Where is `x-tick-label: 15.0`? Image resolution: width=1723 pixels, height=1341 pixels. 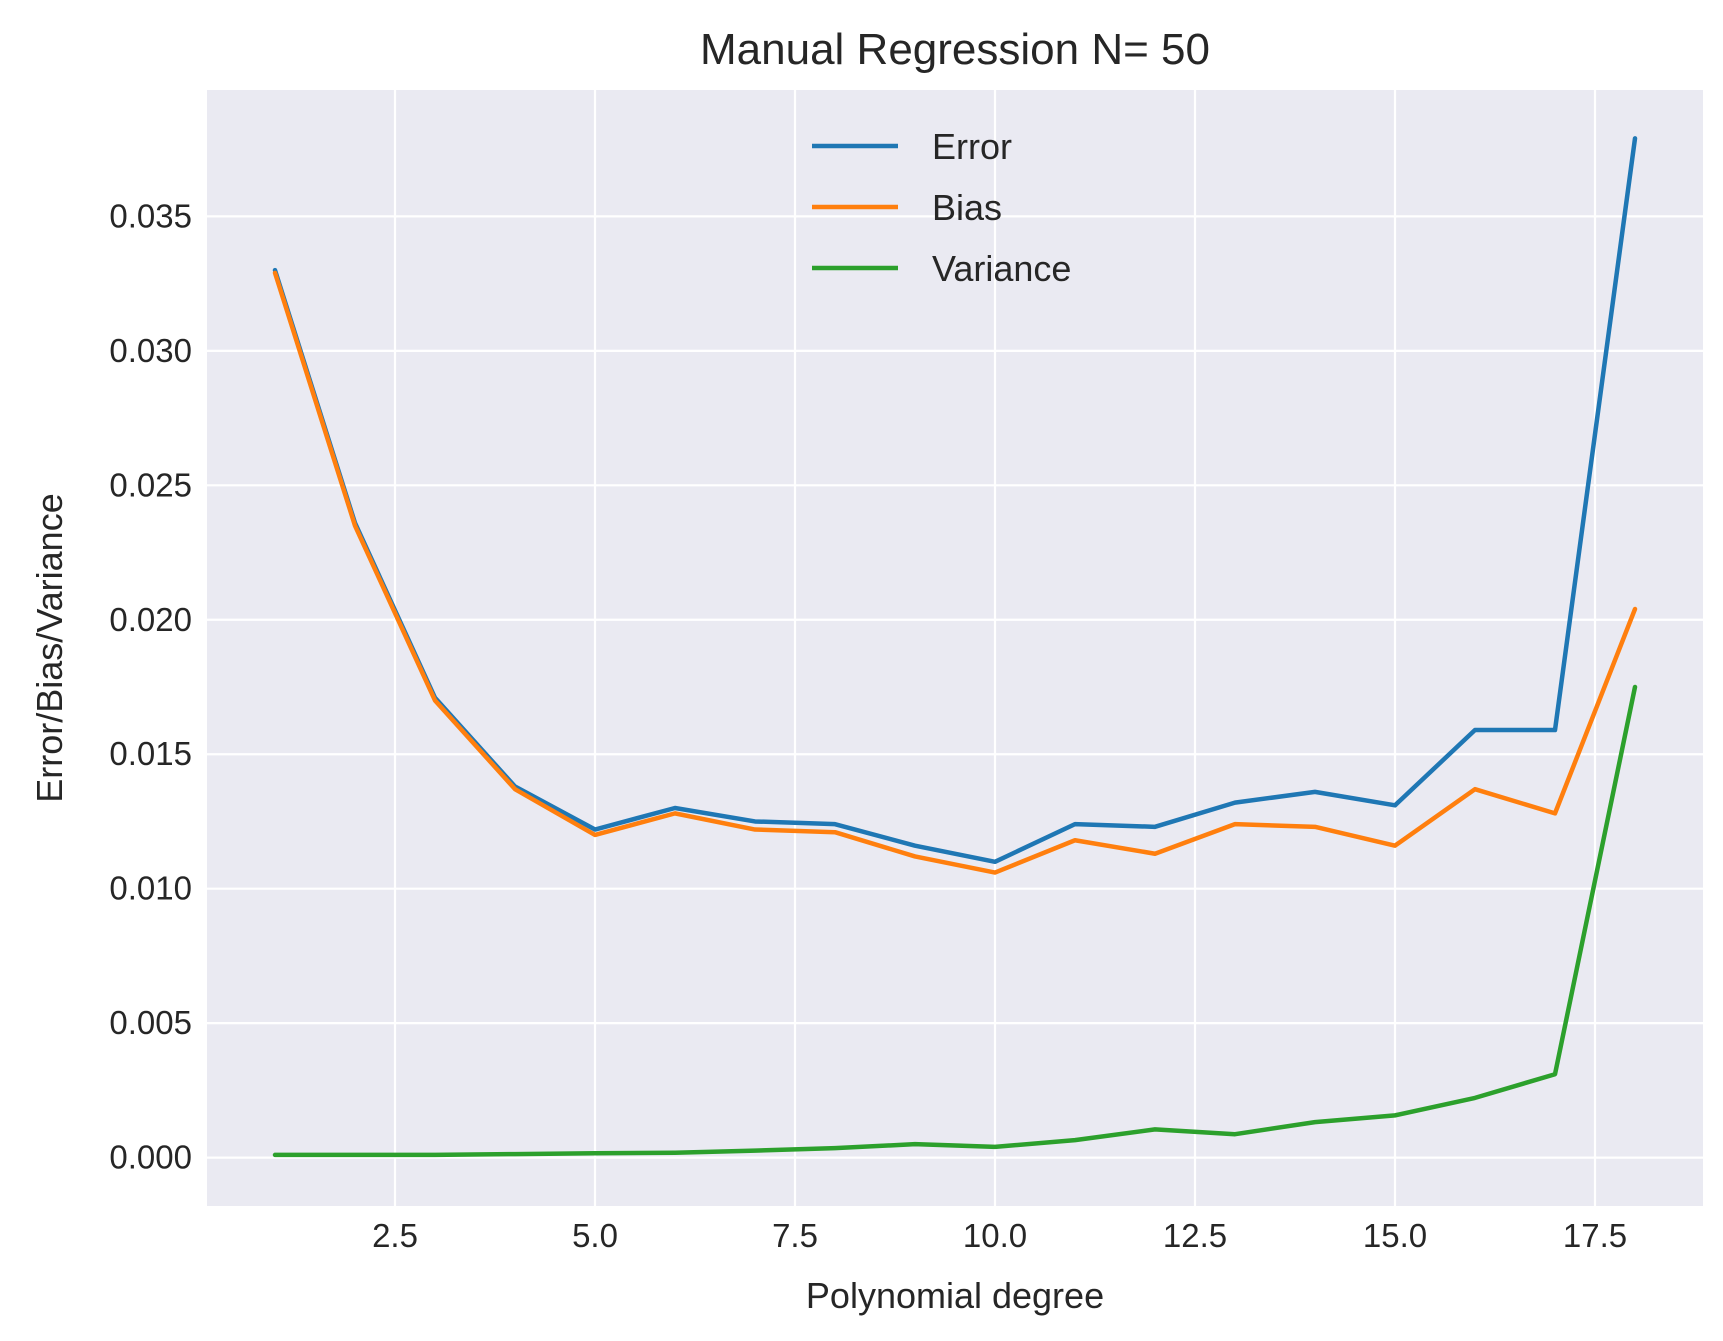 x-tick-label: 15.0 is located at coordinates (1395, 1235).